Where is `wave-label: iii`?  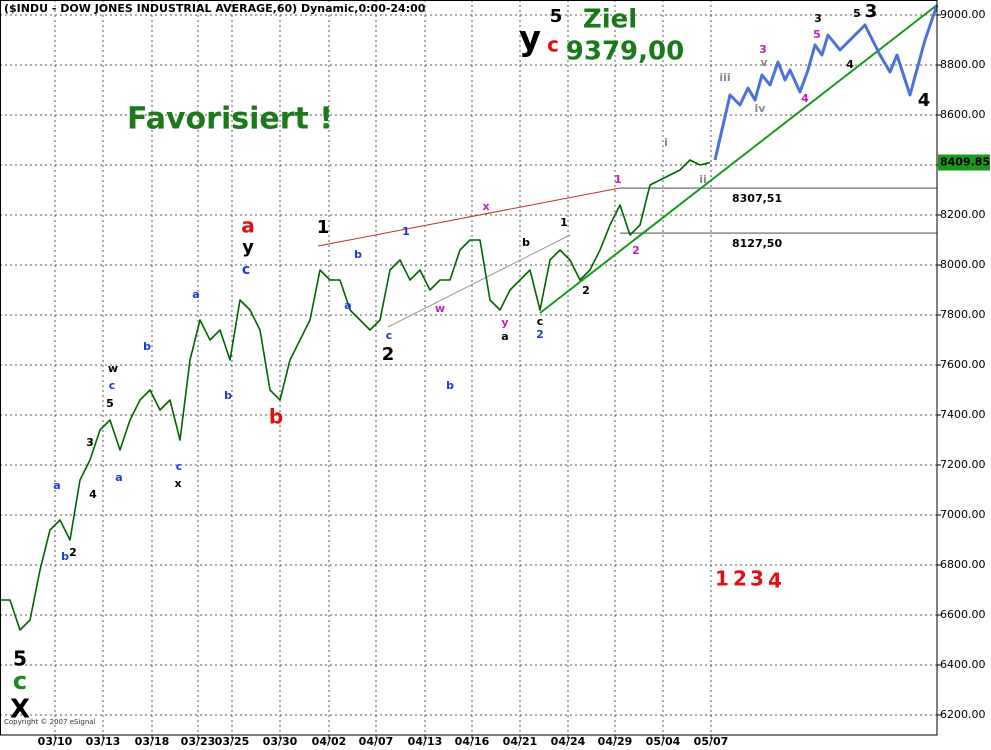
wave-label: iii is located at coordinates (724, 77).